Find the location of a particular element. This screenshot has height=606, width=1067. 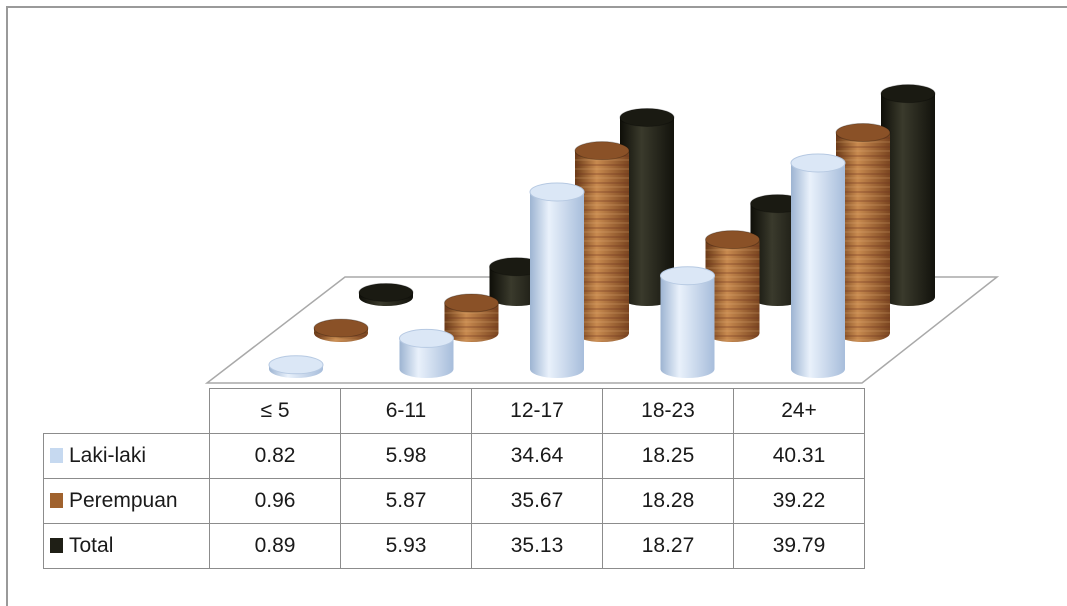

table-cell: 5.87 is located at coordinates (406, 501).